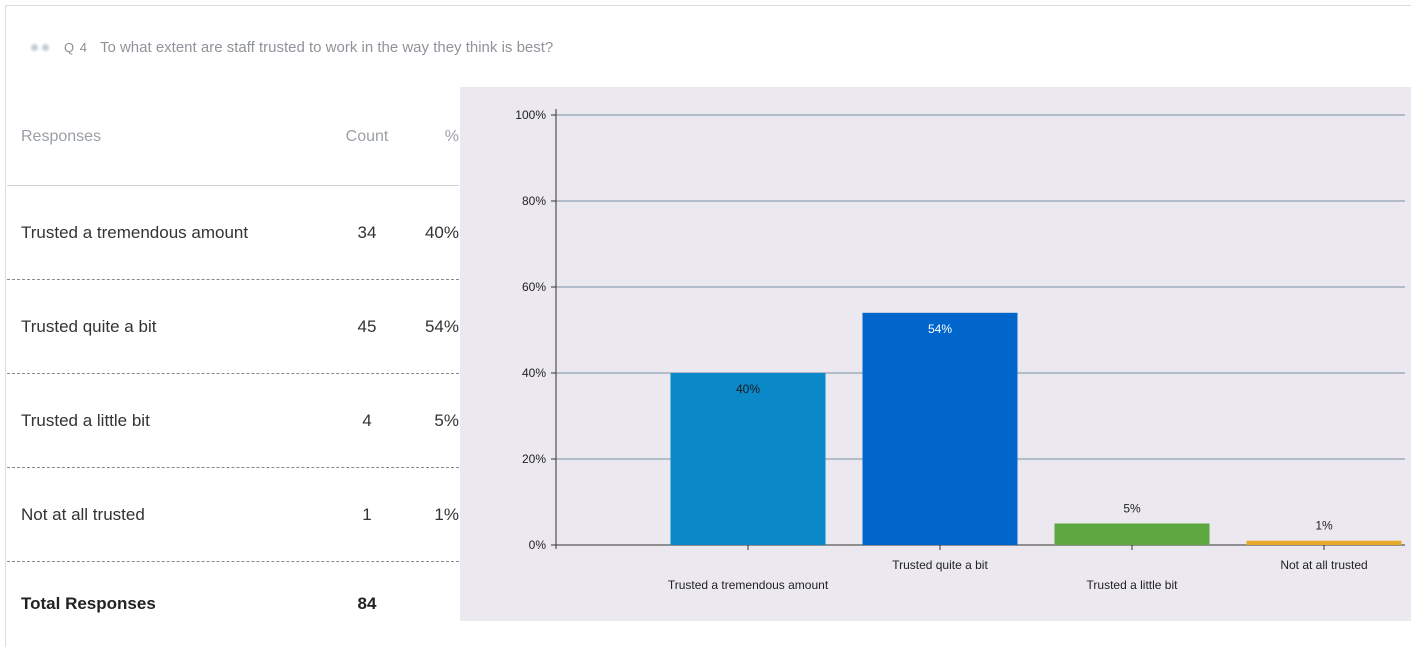 The image size is (1411, 647). What do you see at coordinates (88, 603) in the screenshot?
I see `total-label: Total Responses` at bounding box center [88, 603].